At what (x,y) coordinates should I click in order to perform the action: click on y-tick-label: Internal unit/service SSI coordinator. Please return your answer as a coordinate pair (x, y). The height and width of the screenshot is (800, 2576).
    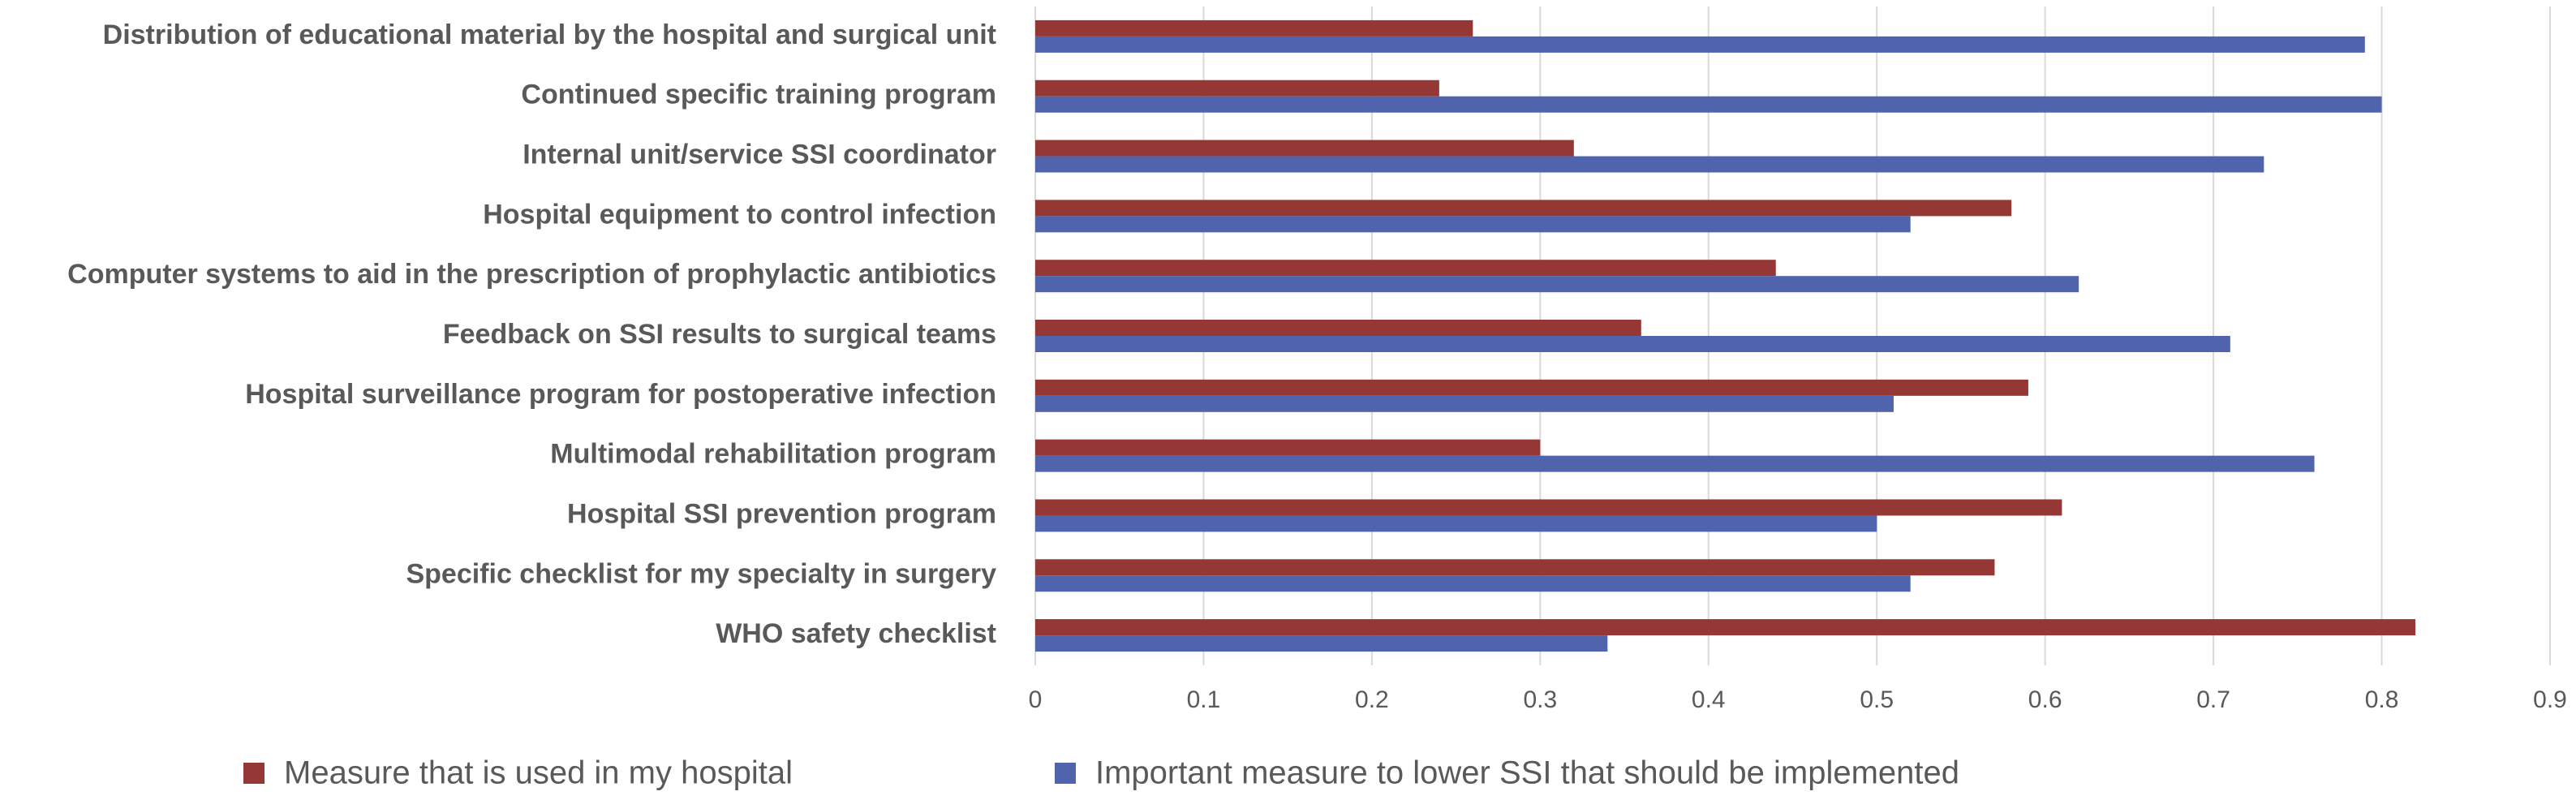
    Looking at the image, I should click on (760, 155).